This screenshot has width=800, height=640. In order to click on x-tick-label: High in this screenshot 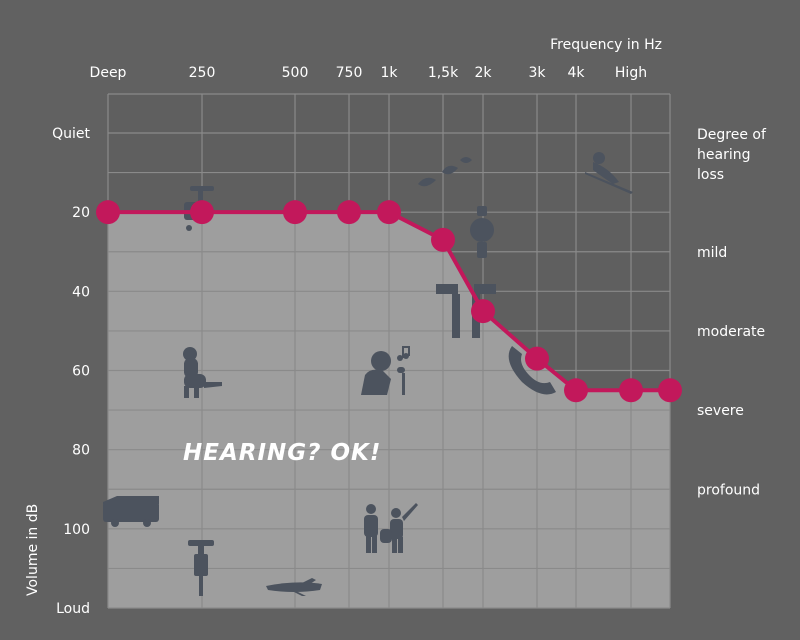, I will do `click(631, 73)`.